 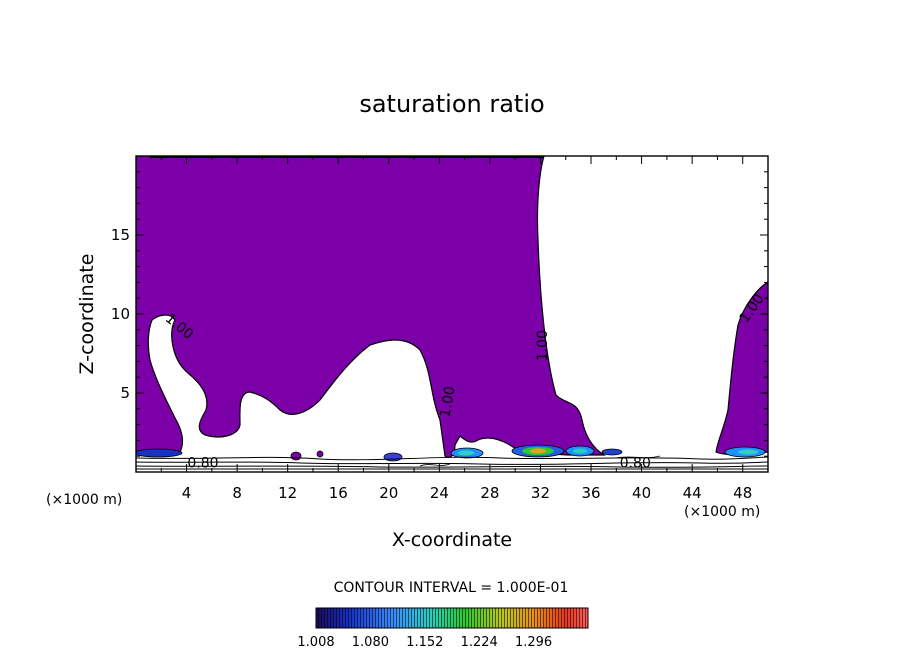 What do you see at coordinates (120, 314) in the screenshot?
I see `y-tick-label: 10` at bounding box center [120, 314].